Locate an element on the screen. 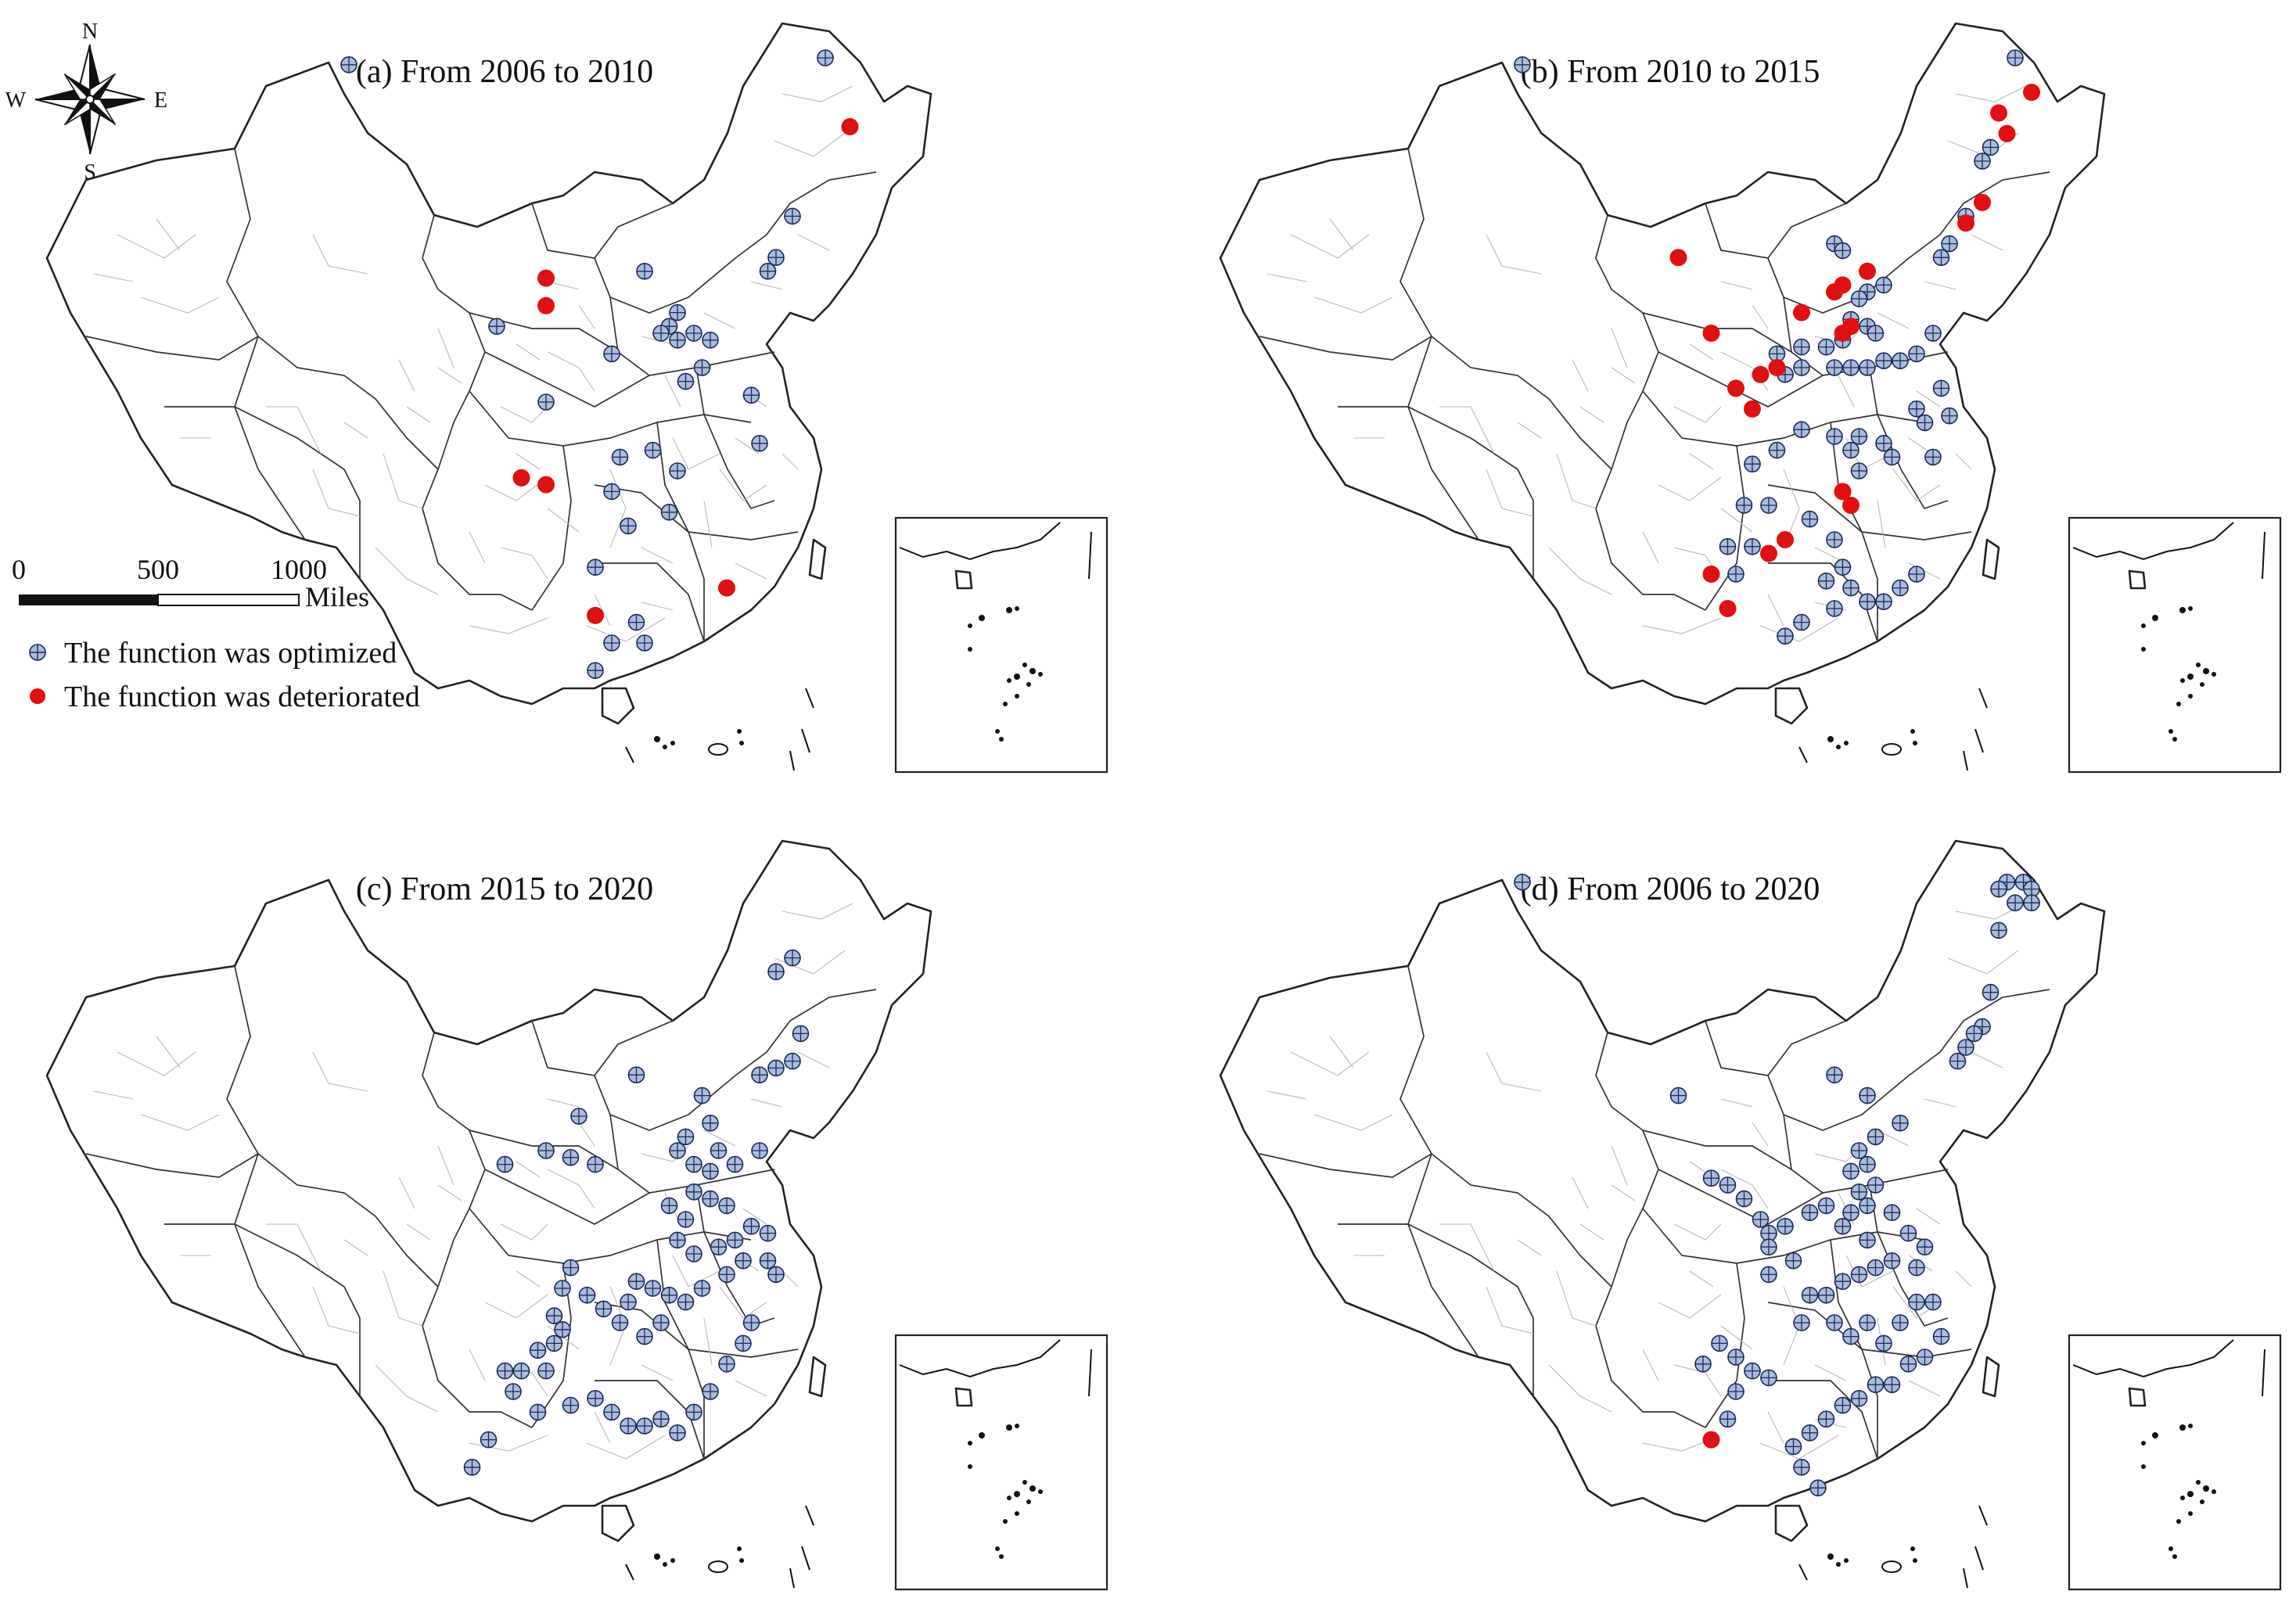 Image resolution: width=2296 pixels, height=1609 pixels. compass-north-label: N is located at coordinates (90, 32).